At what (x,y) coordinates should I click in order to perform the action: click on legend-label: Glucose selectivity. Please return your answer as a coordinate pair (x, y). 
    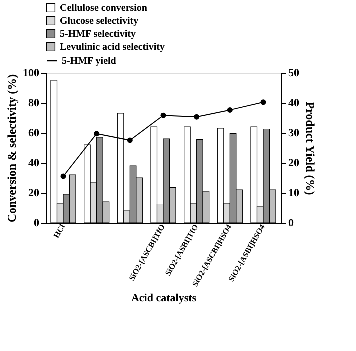
    Looking at the image, I should click on (99, 21).